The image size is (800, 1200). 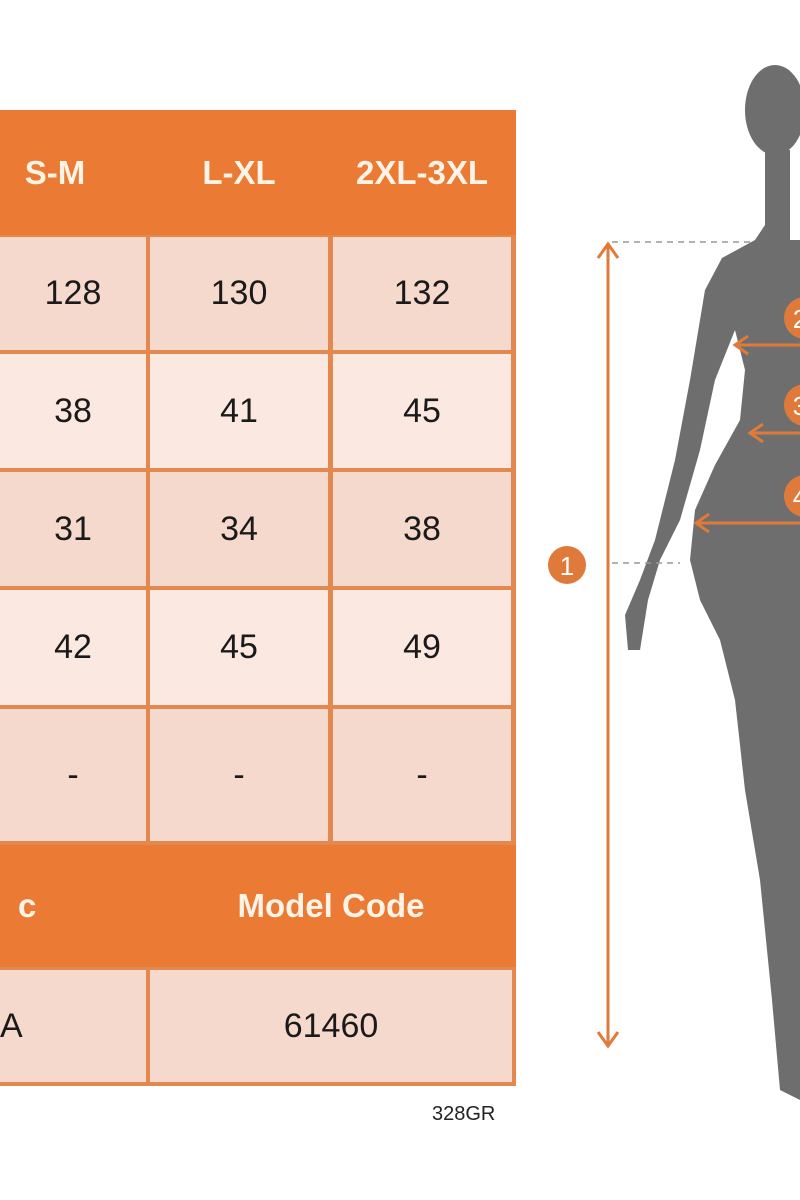 I want to click on marker-2: 2, so click(x=792, y=318).